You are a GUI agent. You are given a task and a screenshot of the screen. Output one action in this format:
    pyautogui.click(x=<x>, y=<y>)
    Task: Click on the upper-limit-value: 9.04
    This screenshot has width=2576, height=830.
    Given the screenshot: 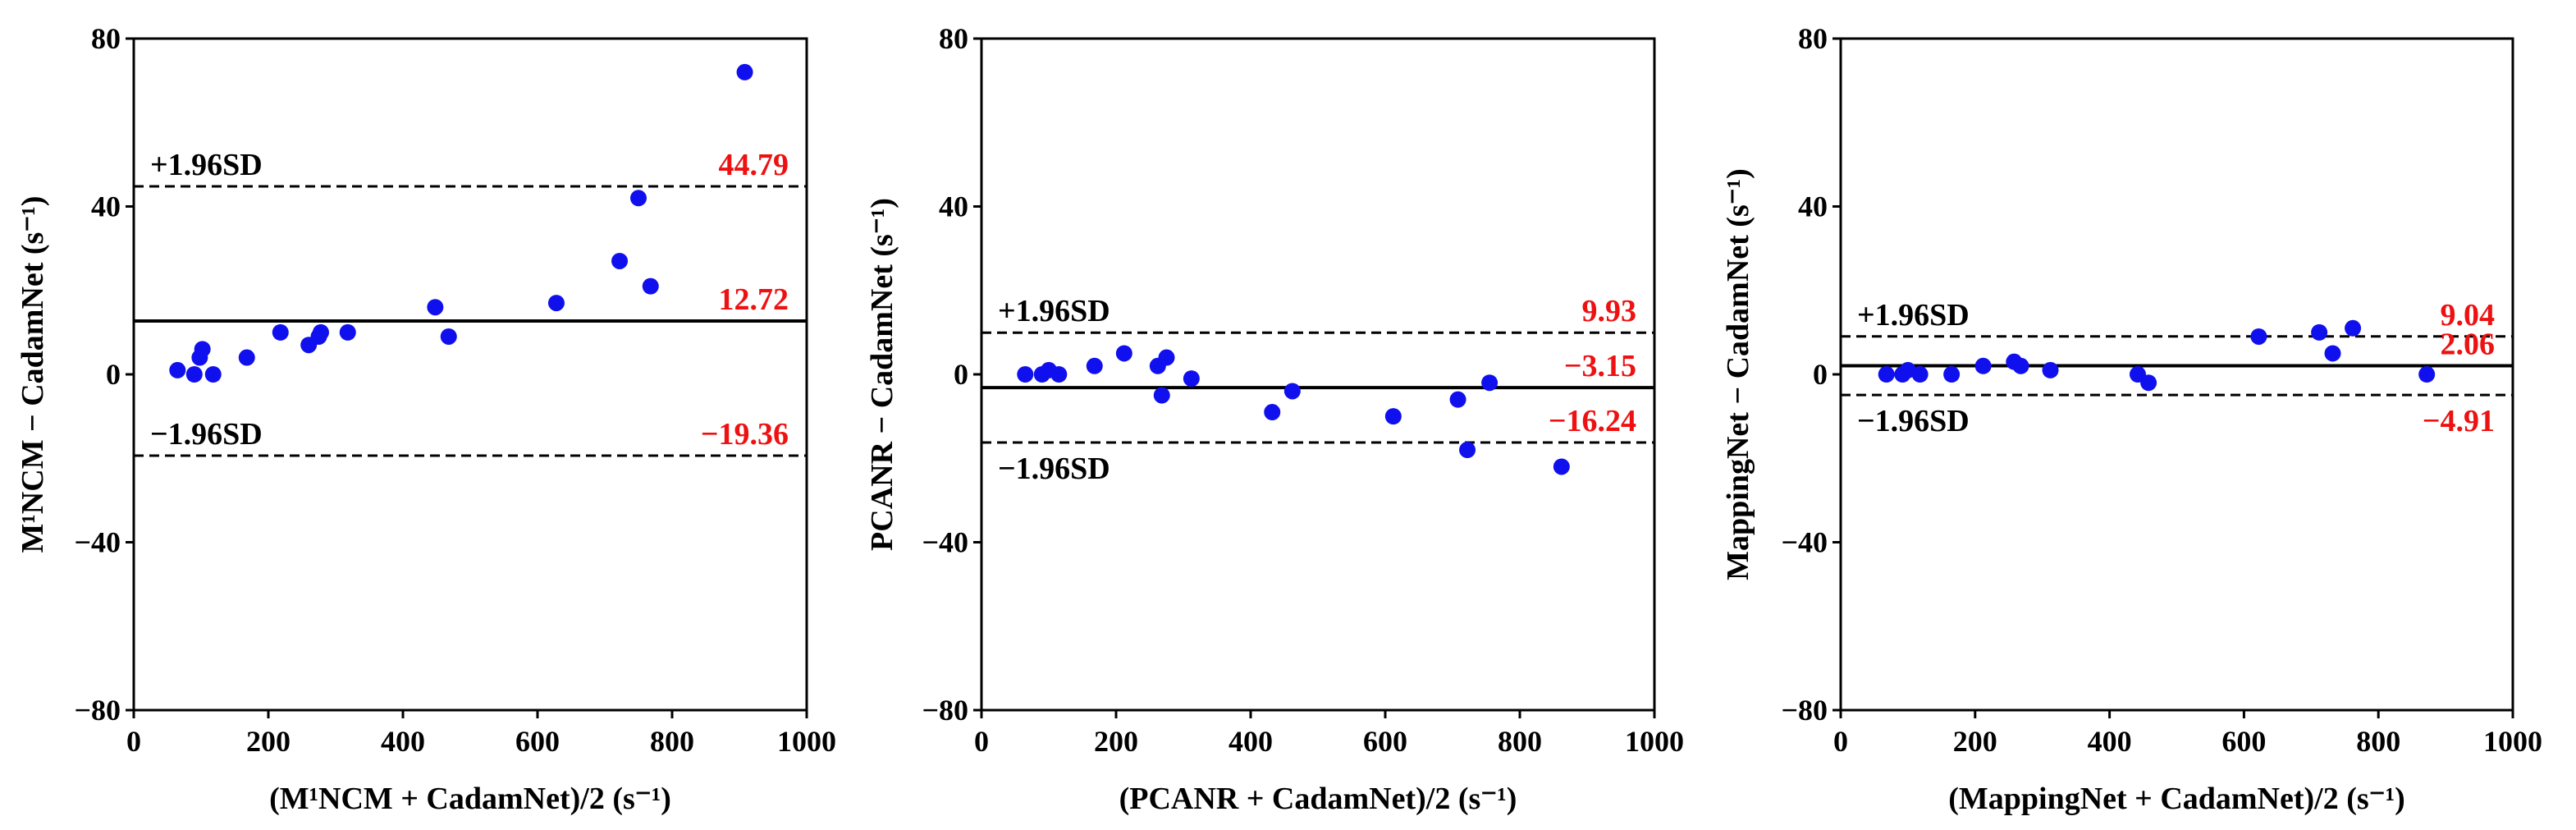 What is the action you would take?
    pyautogui.click(x=2468, y=315)
    